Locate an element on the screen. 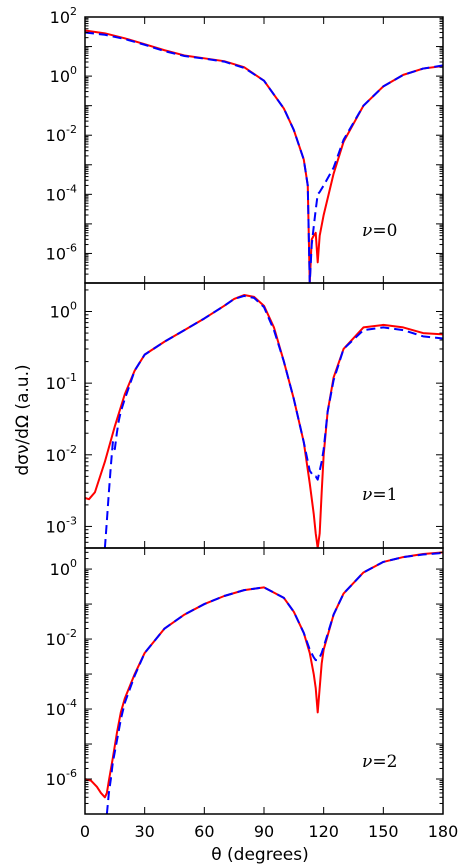 This screenshot has height=865, width=467. panel-annotation: ν=2 is located at coordinates (379, 762).